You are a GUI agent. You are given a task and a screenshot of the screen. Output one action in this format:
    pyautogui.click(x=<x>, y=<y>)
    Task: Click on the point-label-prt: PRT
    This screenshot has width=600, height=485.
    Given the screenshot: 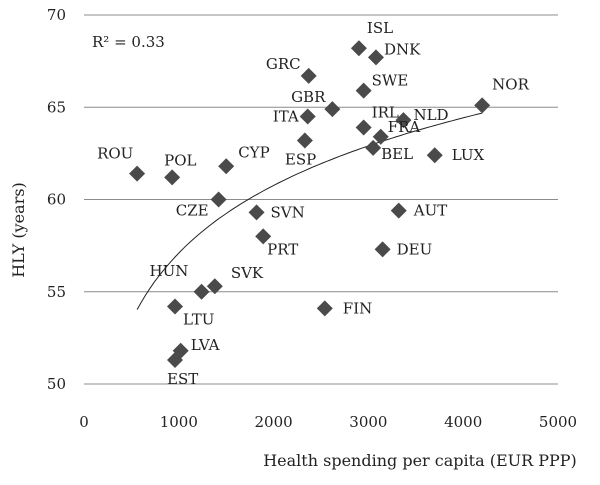 What is the action you would take?
    pyautogui.click(x=282, y=249)
    